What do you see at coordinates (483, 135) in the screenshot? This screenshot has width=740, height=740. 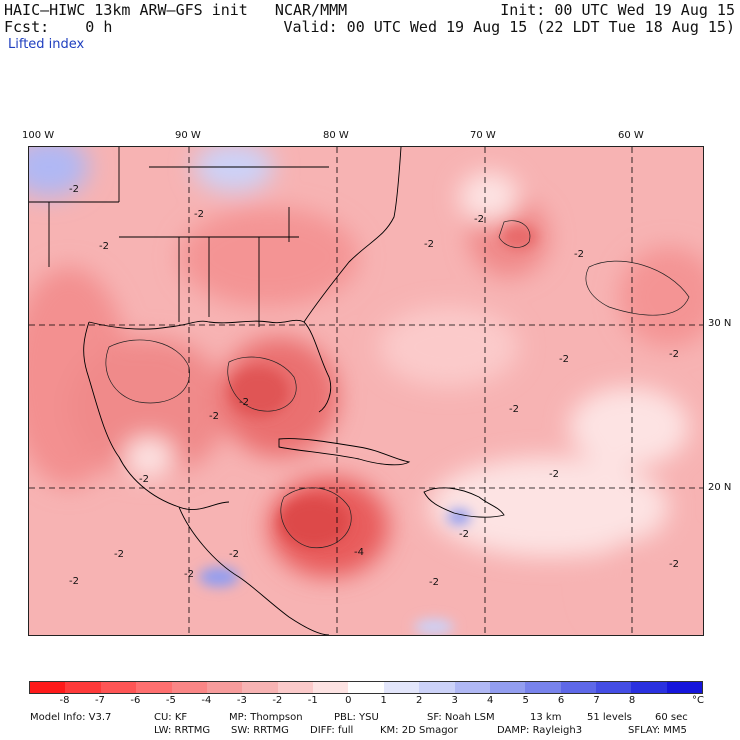 I see `lon-label-70w: 70 W` at bounding box center [483, 135].